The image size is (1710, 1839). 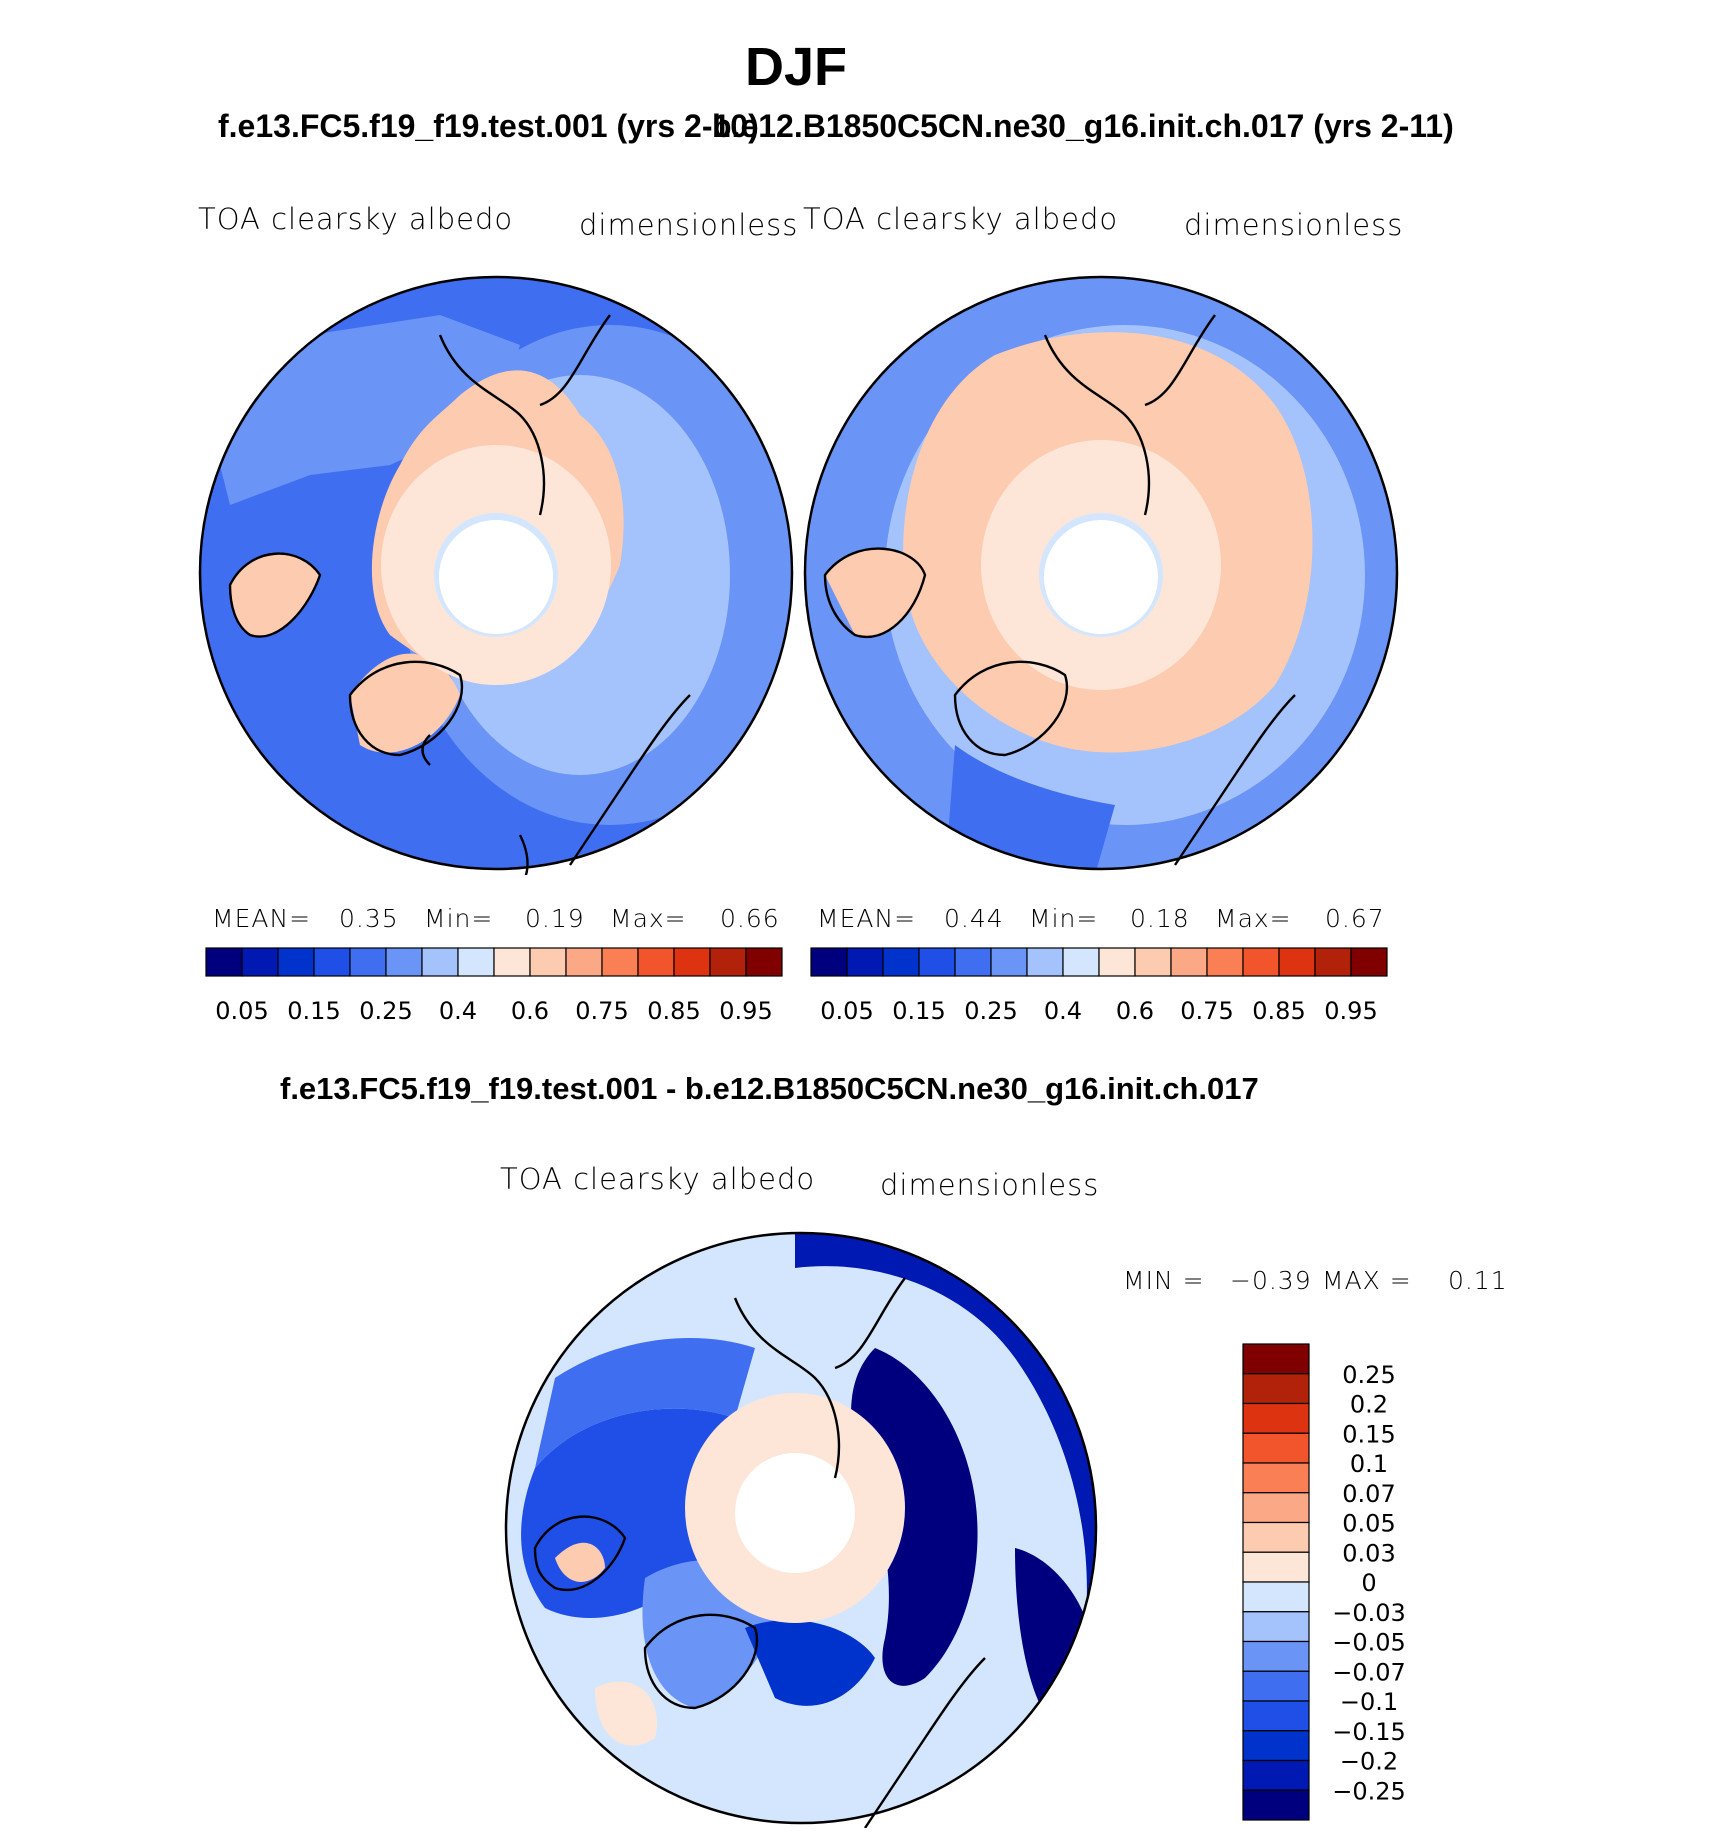 I want to click on colorbar-diff-tick-label: −0.15, so click(x=1369, y=1732).